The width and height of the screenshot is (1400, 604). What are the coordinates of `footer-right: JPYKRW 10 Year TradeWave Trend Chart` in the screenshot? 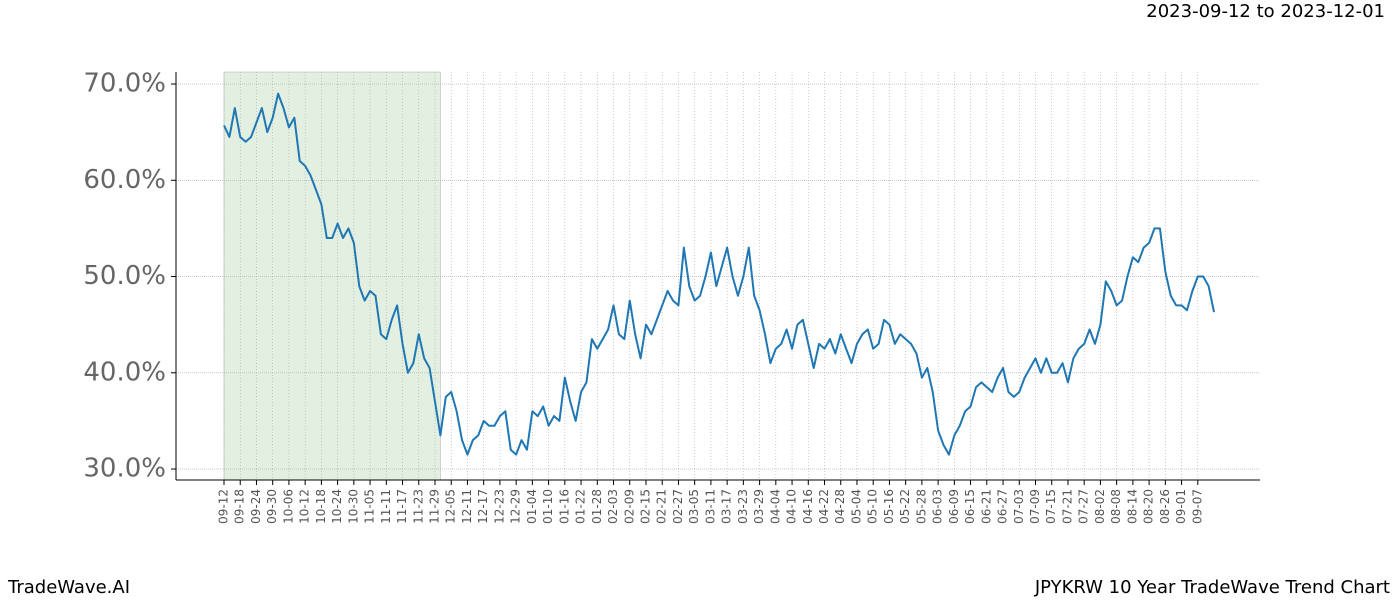 It's located at (1212, 587).